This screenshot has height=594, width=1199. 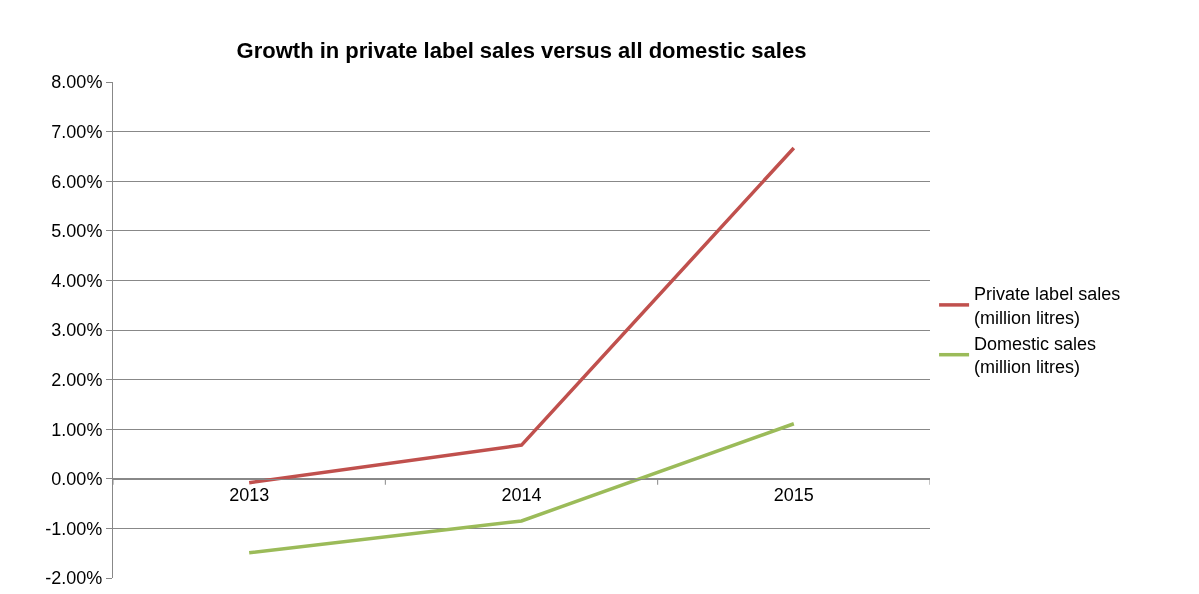 What do you see at coordinates (1035, 356) in the screenshot?
I see `legend-label: Domestic sales (million litres)` at bounding box center [1035, 356].